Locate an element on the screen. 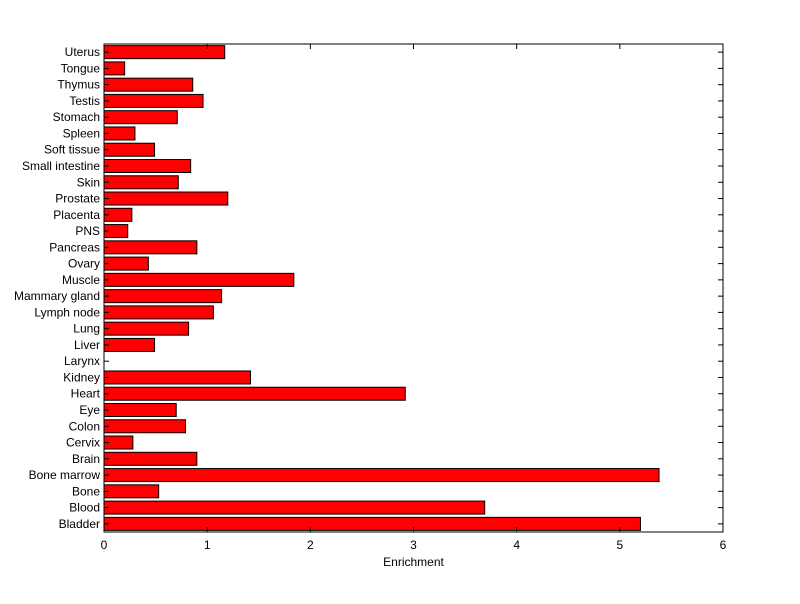 The image size is (800, 604). x-tick-label: 4 is located at coordinates (516, 545).